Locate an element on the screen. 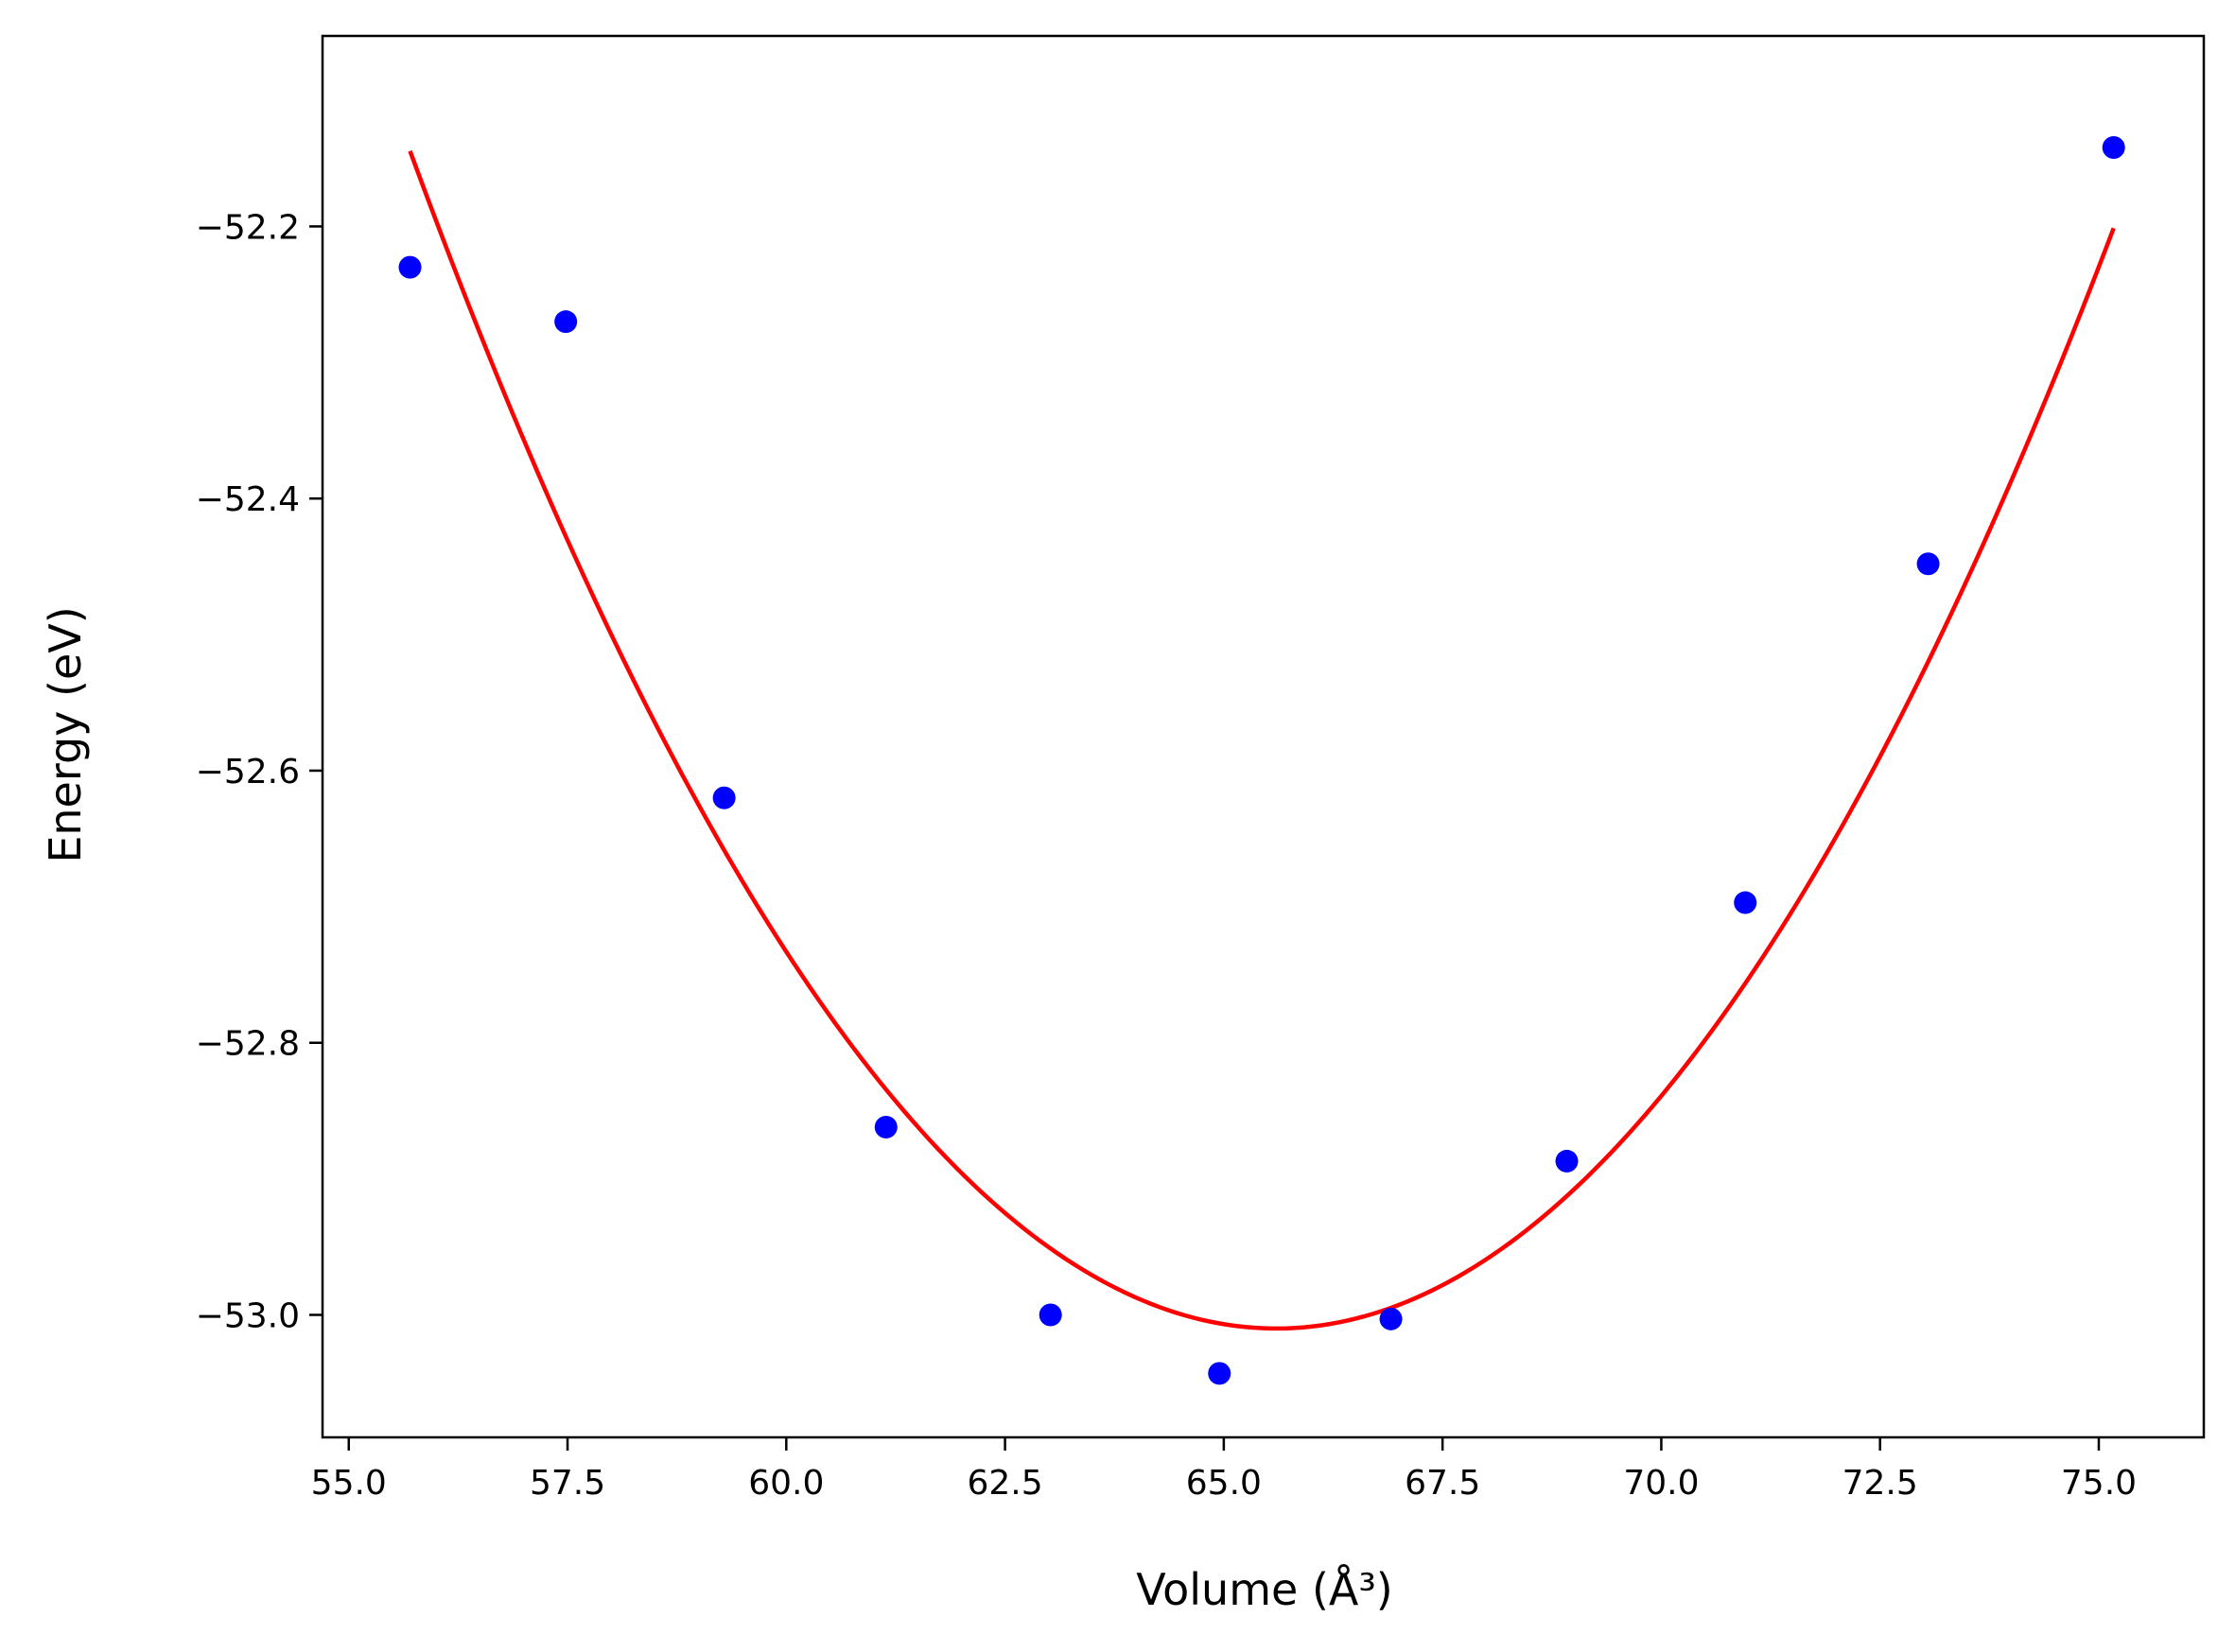 The width and height of the screenshot is (2235, 1652). x-tick-label: 60.0 is located at coordinates (786, 1484).